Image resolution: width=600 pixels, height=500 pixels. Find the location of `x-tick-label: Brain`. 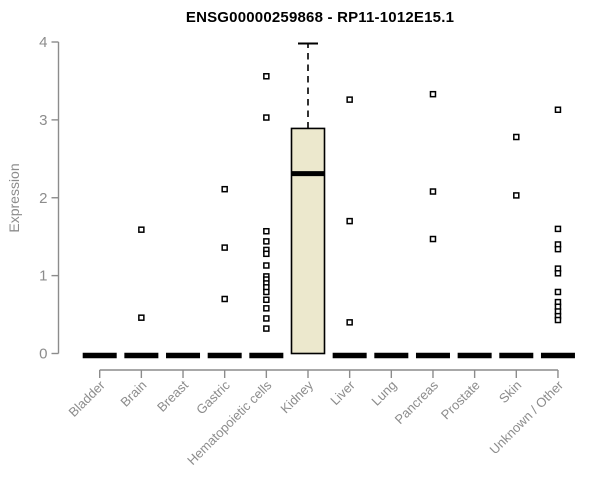

x-tick-label: Brain is located at coordinates (133, 394).